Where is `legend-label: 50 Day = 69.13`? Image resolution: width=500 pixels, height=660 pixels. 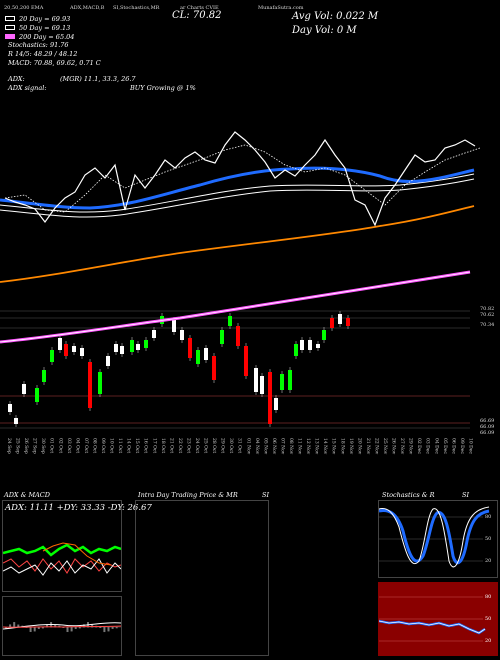
legend-label: 50 Day = 69.13 is located at coordinates (45, 27).